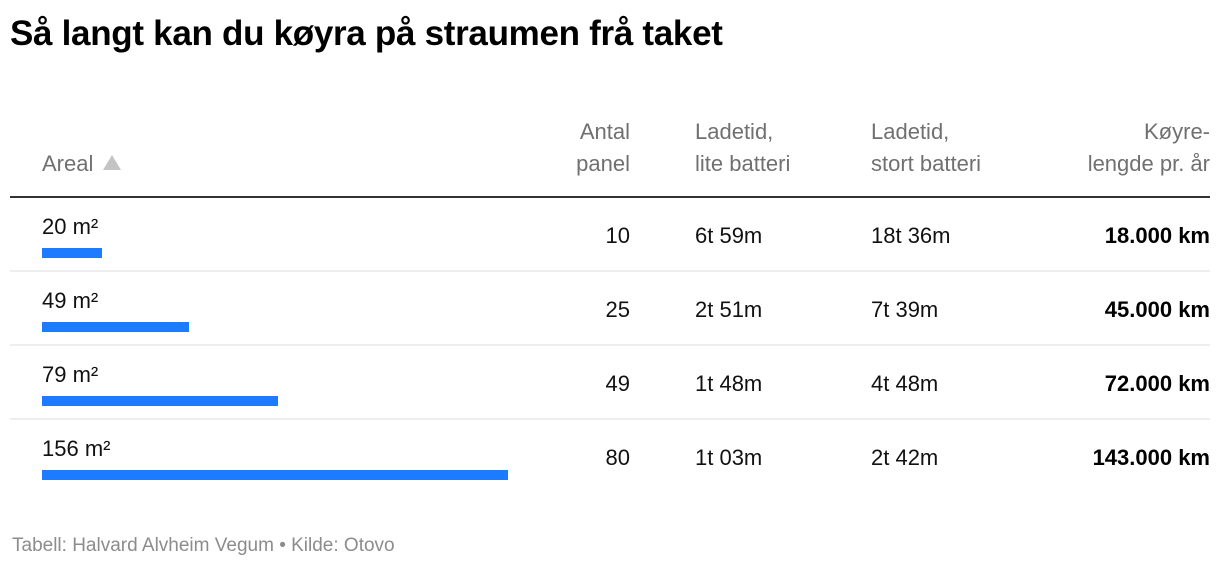  Describe the element at coordinates (911, 235) in the screenshot. I see `charge-time-large-battery: 18t 36m` at that location.